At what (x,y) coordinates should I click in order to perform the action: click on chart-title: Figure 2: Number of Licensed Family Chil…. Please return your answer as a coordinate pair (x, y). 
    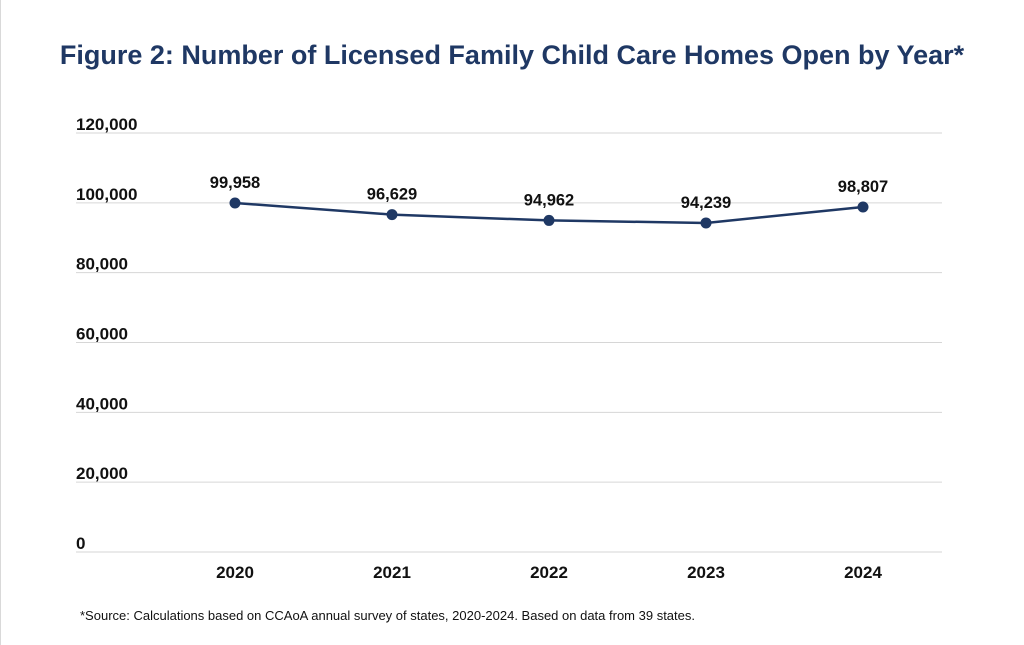
    Looking at the image, I should click on (512, 55).